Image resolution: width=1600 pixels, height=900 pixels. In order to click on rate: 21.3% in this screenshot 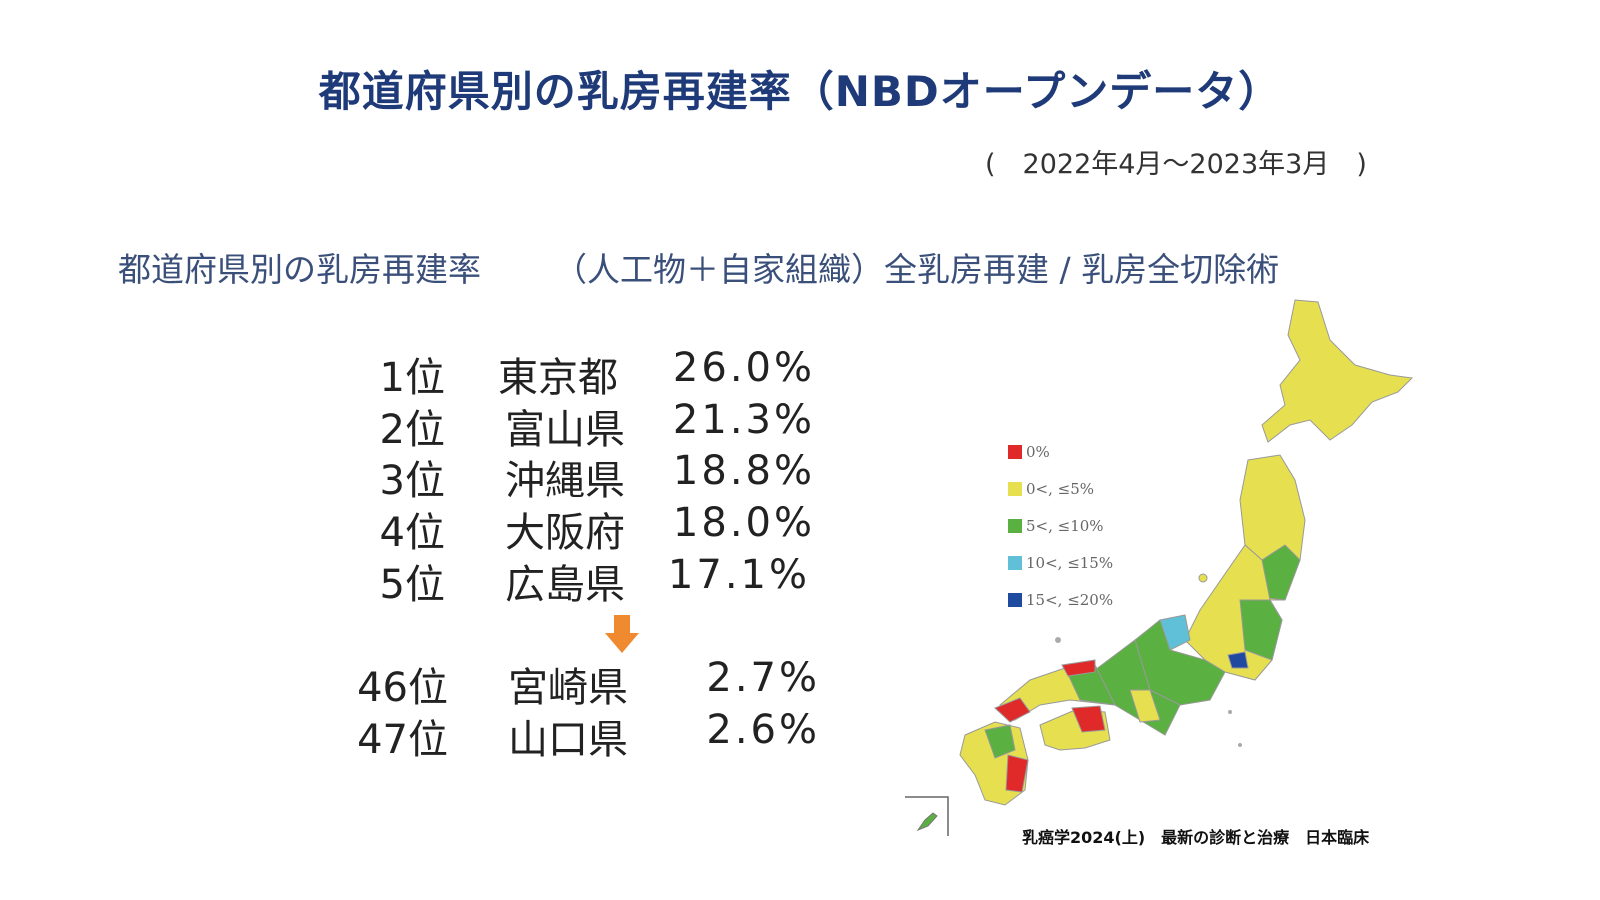, I will do `click(743, 420)`.